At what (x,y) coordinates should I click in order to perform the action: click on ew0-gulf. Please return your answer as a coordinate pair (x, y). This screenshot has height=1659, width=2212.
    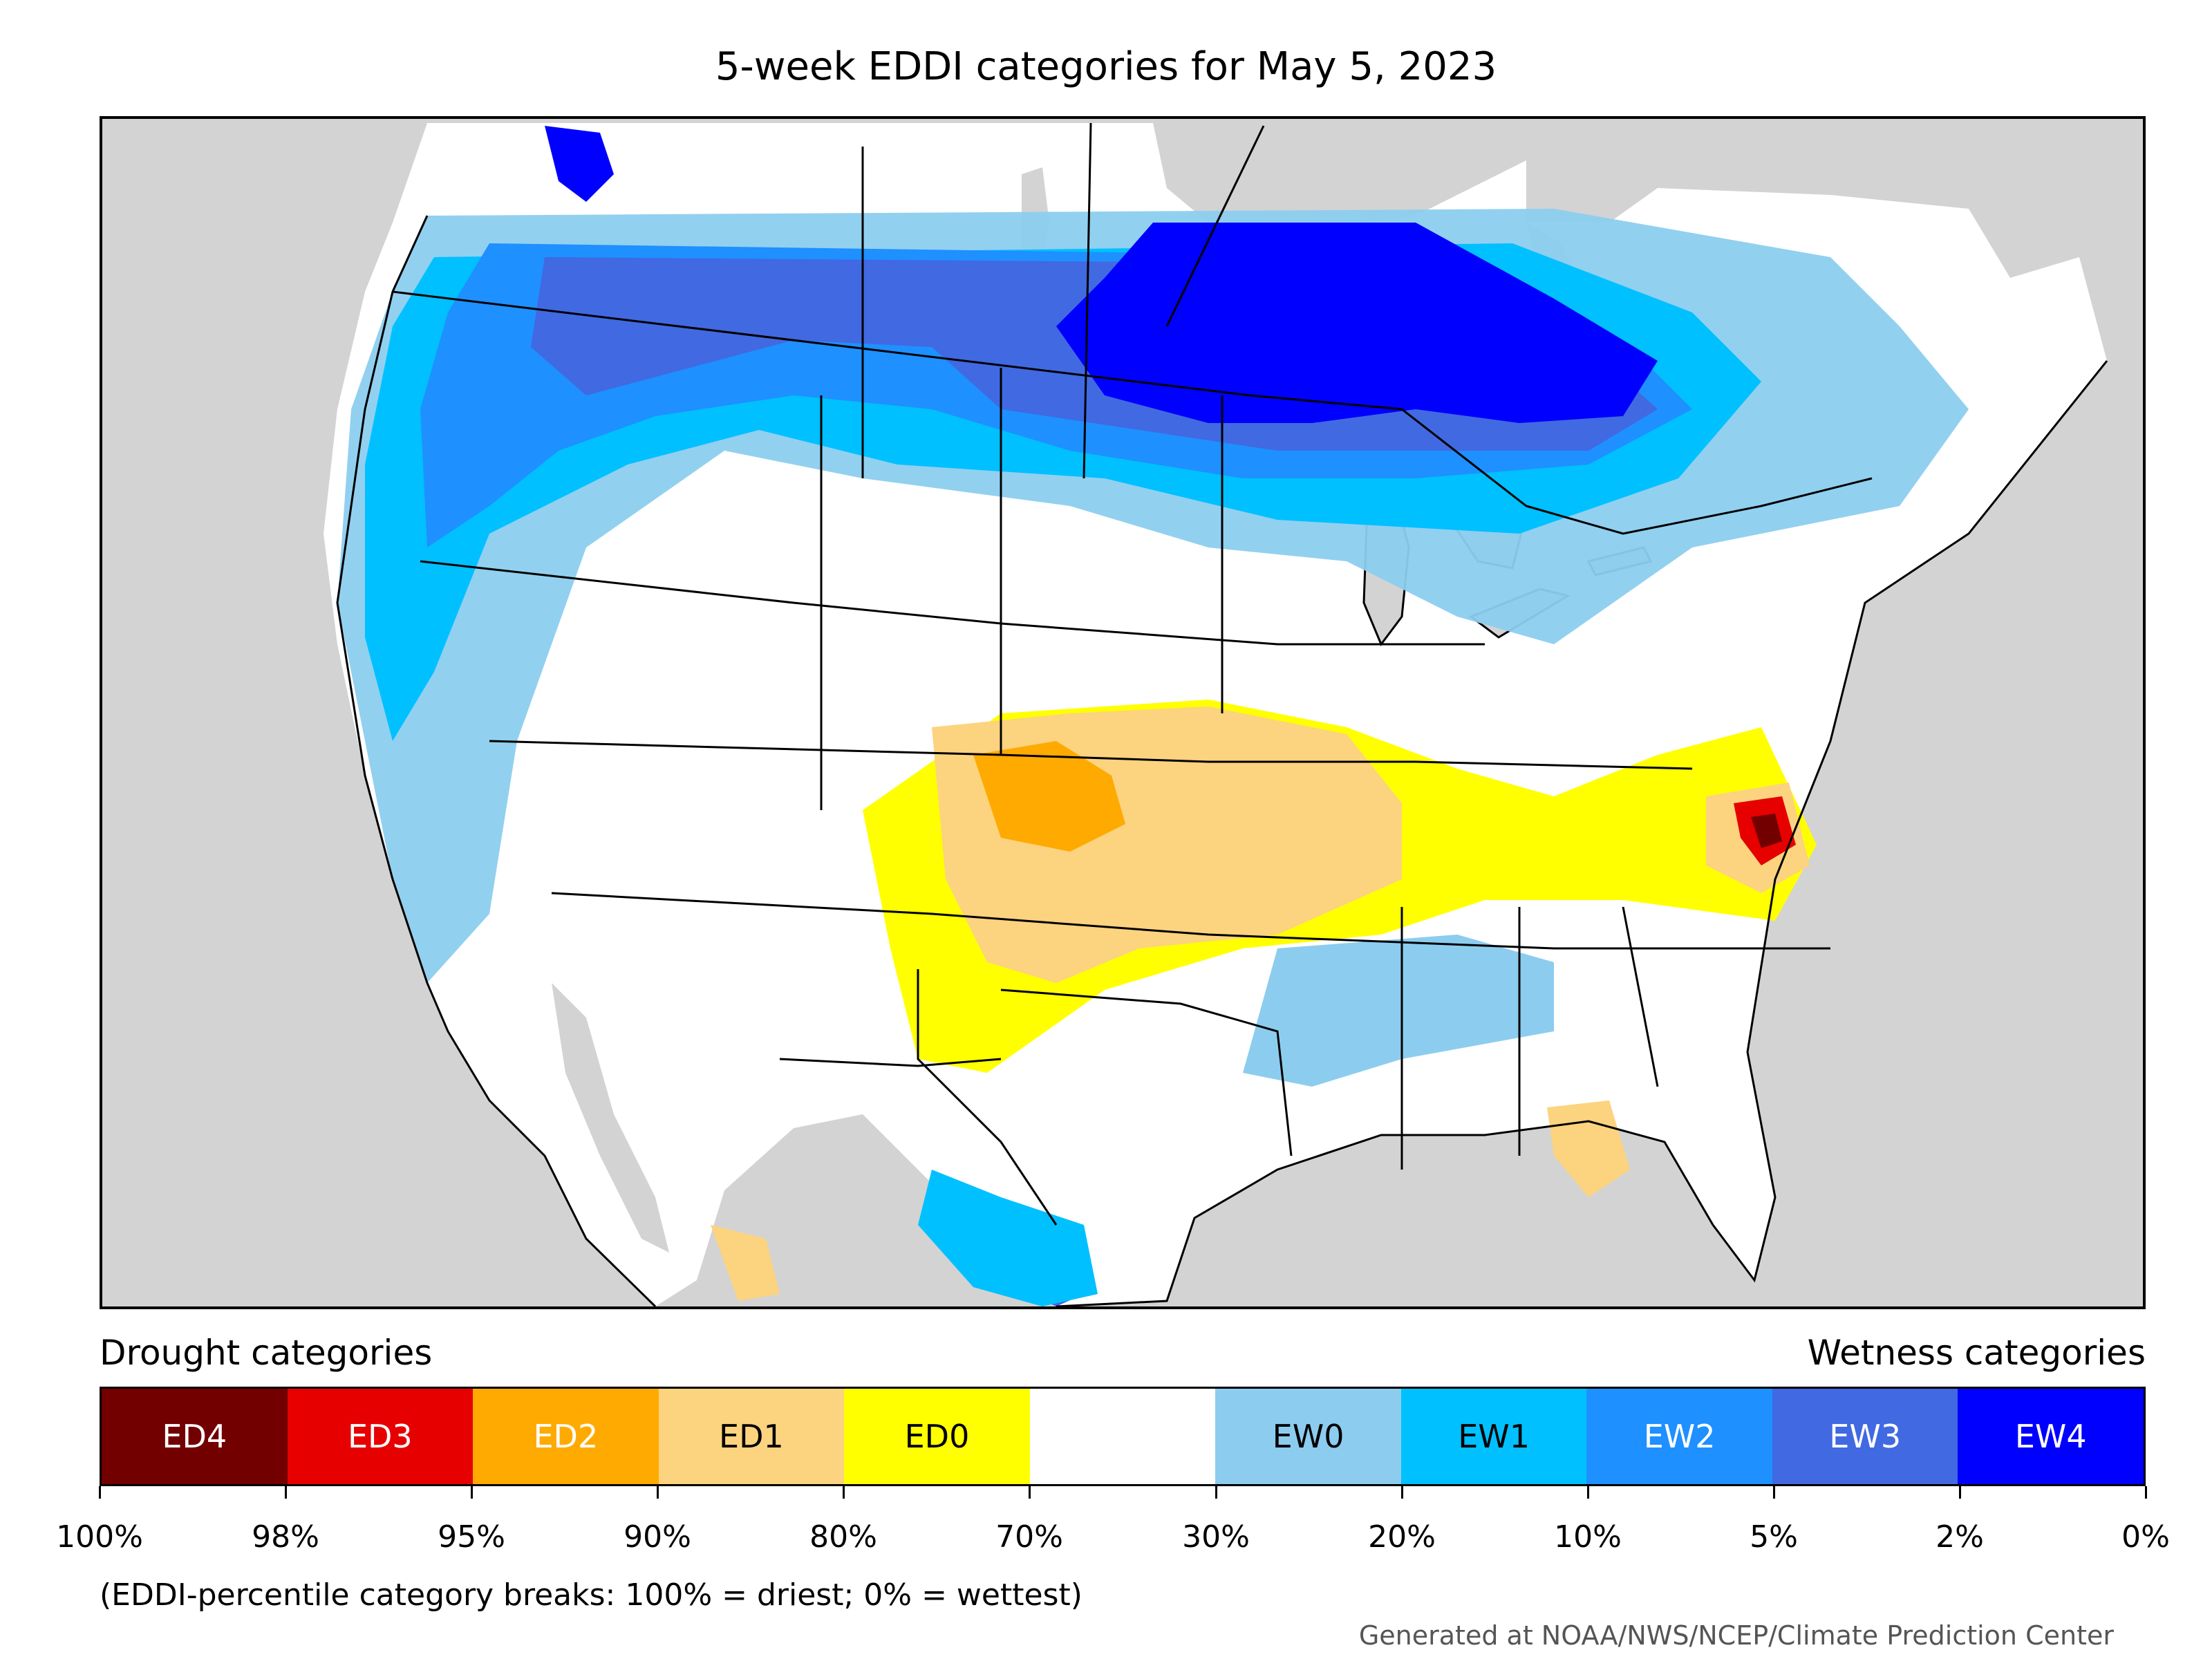
    Looking at the image, I should click on (1398, 1011).